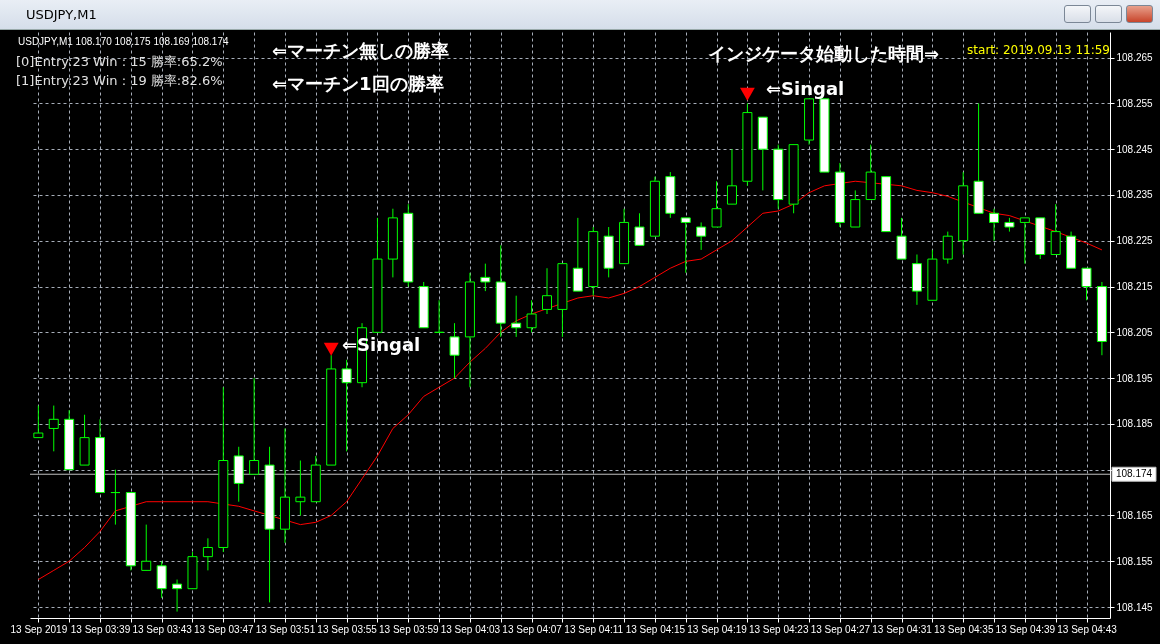 The height and width of the screenshot is (644, 1160). What do you see at coordinates (532, 629) in the screenshot?
I see `x-tick-label: 13 Sep 04:07` at bounding box center [532, 629].